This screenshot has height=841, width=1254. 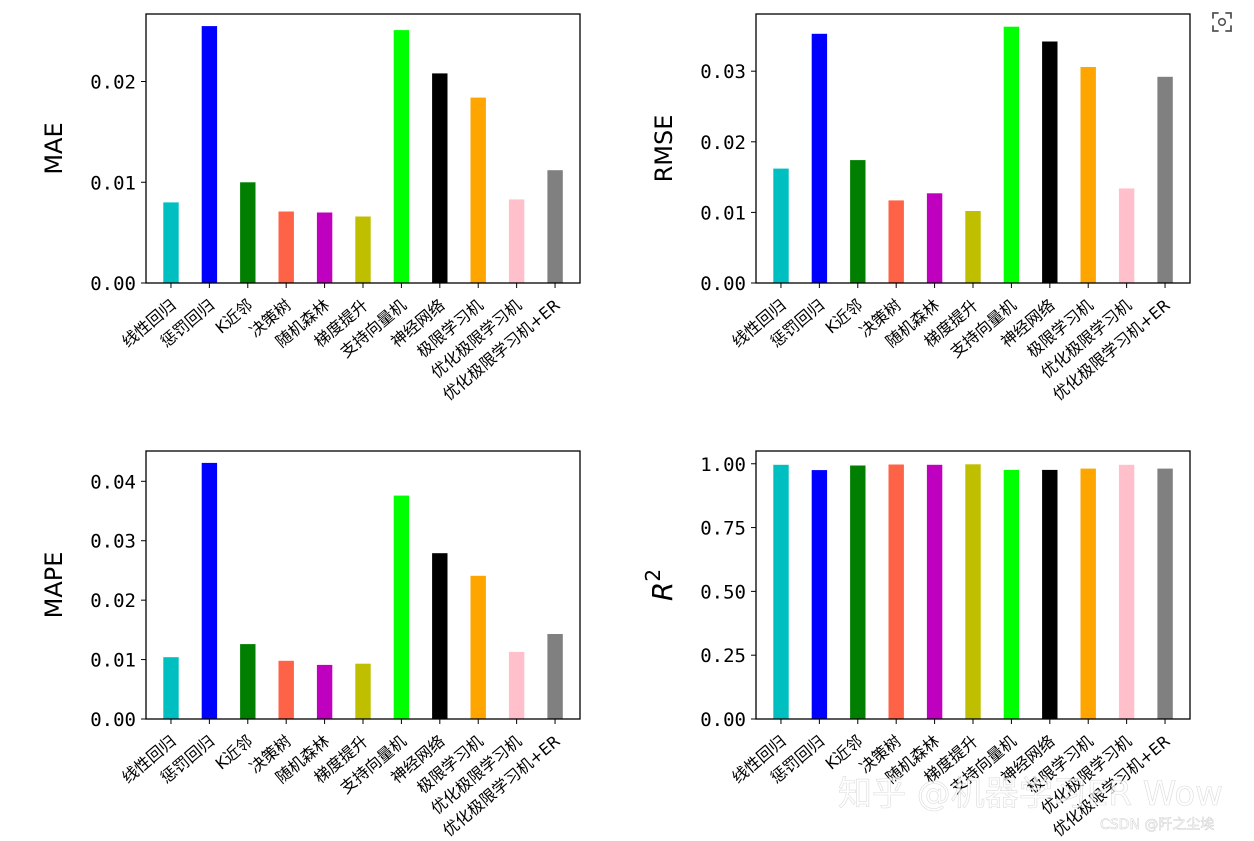 What do you see at coordinates (660, 585) in the screenshot?
I see `y-axis-label: R2` at bounding box center [660, 585].